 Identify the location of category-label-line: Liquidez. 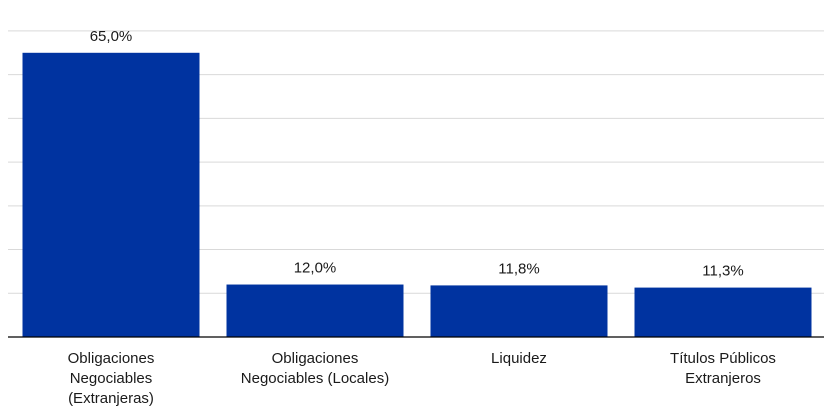
(519, 358).